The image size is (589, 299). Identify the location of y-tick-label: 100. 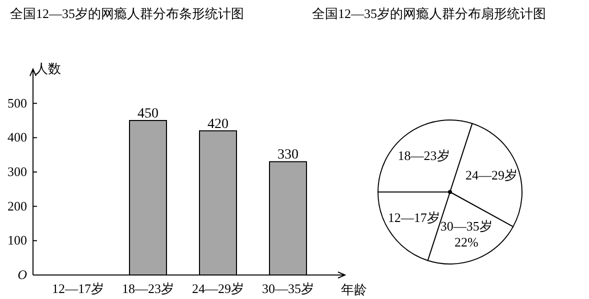
(17, 240).